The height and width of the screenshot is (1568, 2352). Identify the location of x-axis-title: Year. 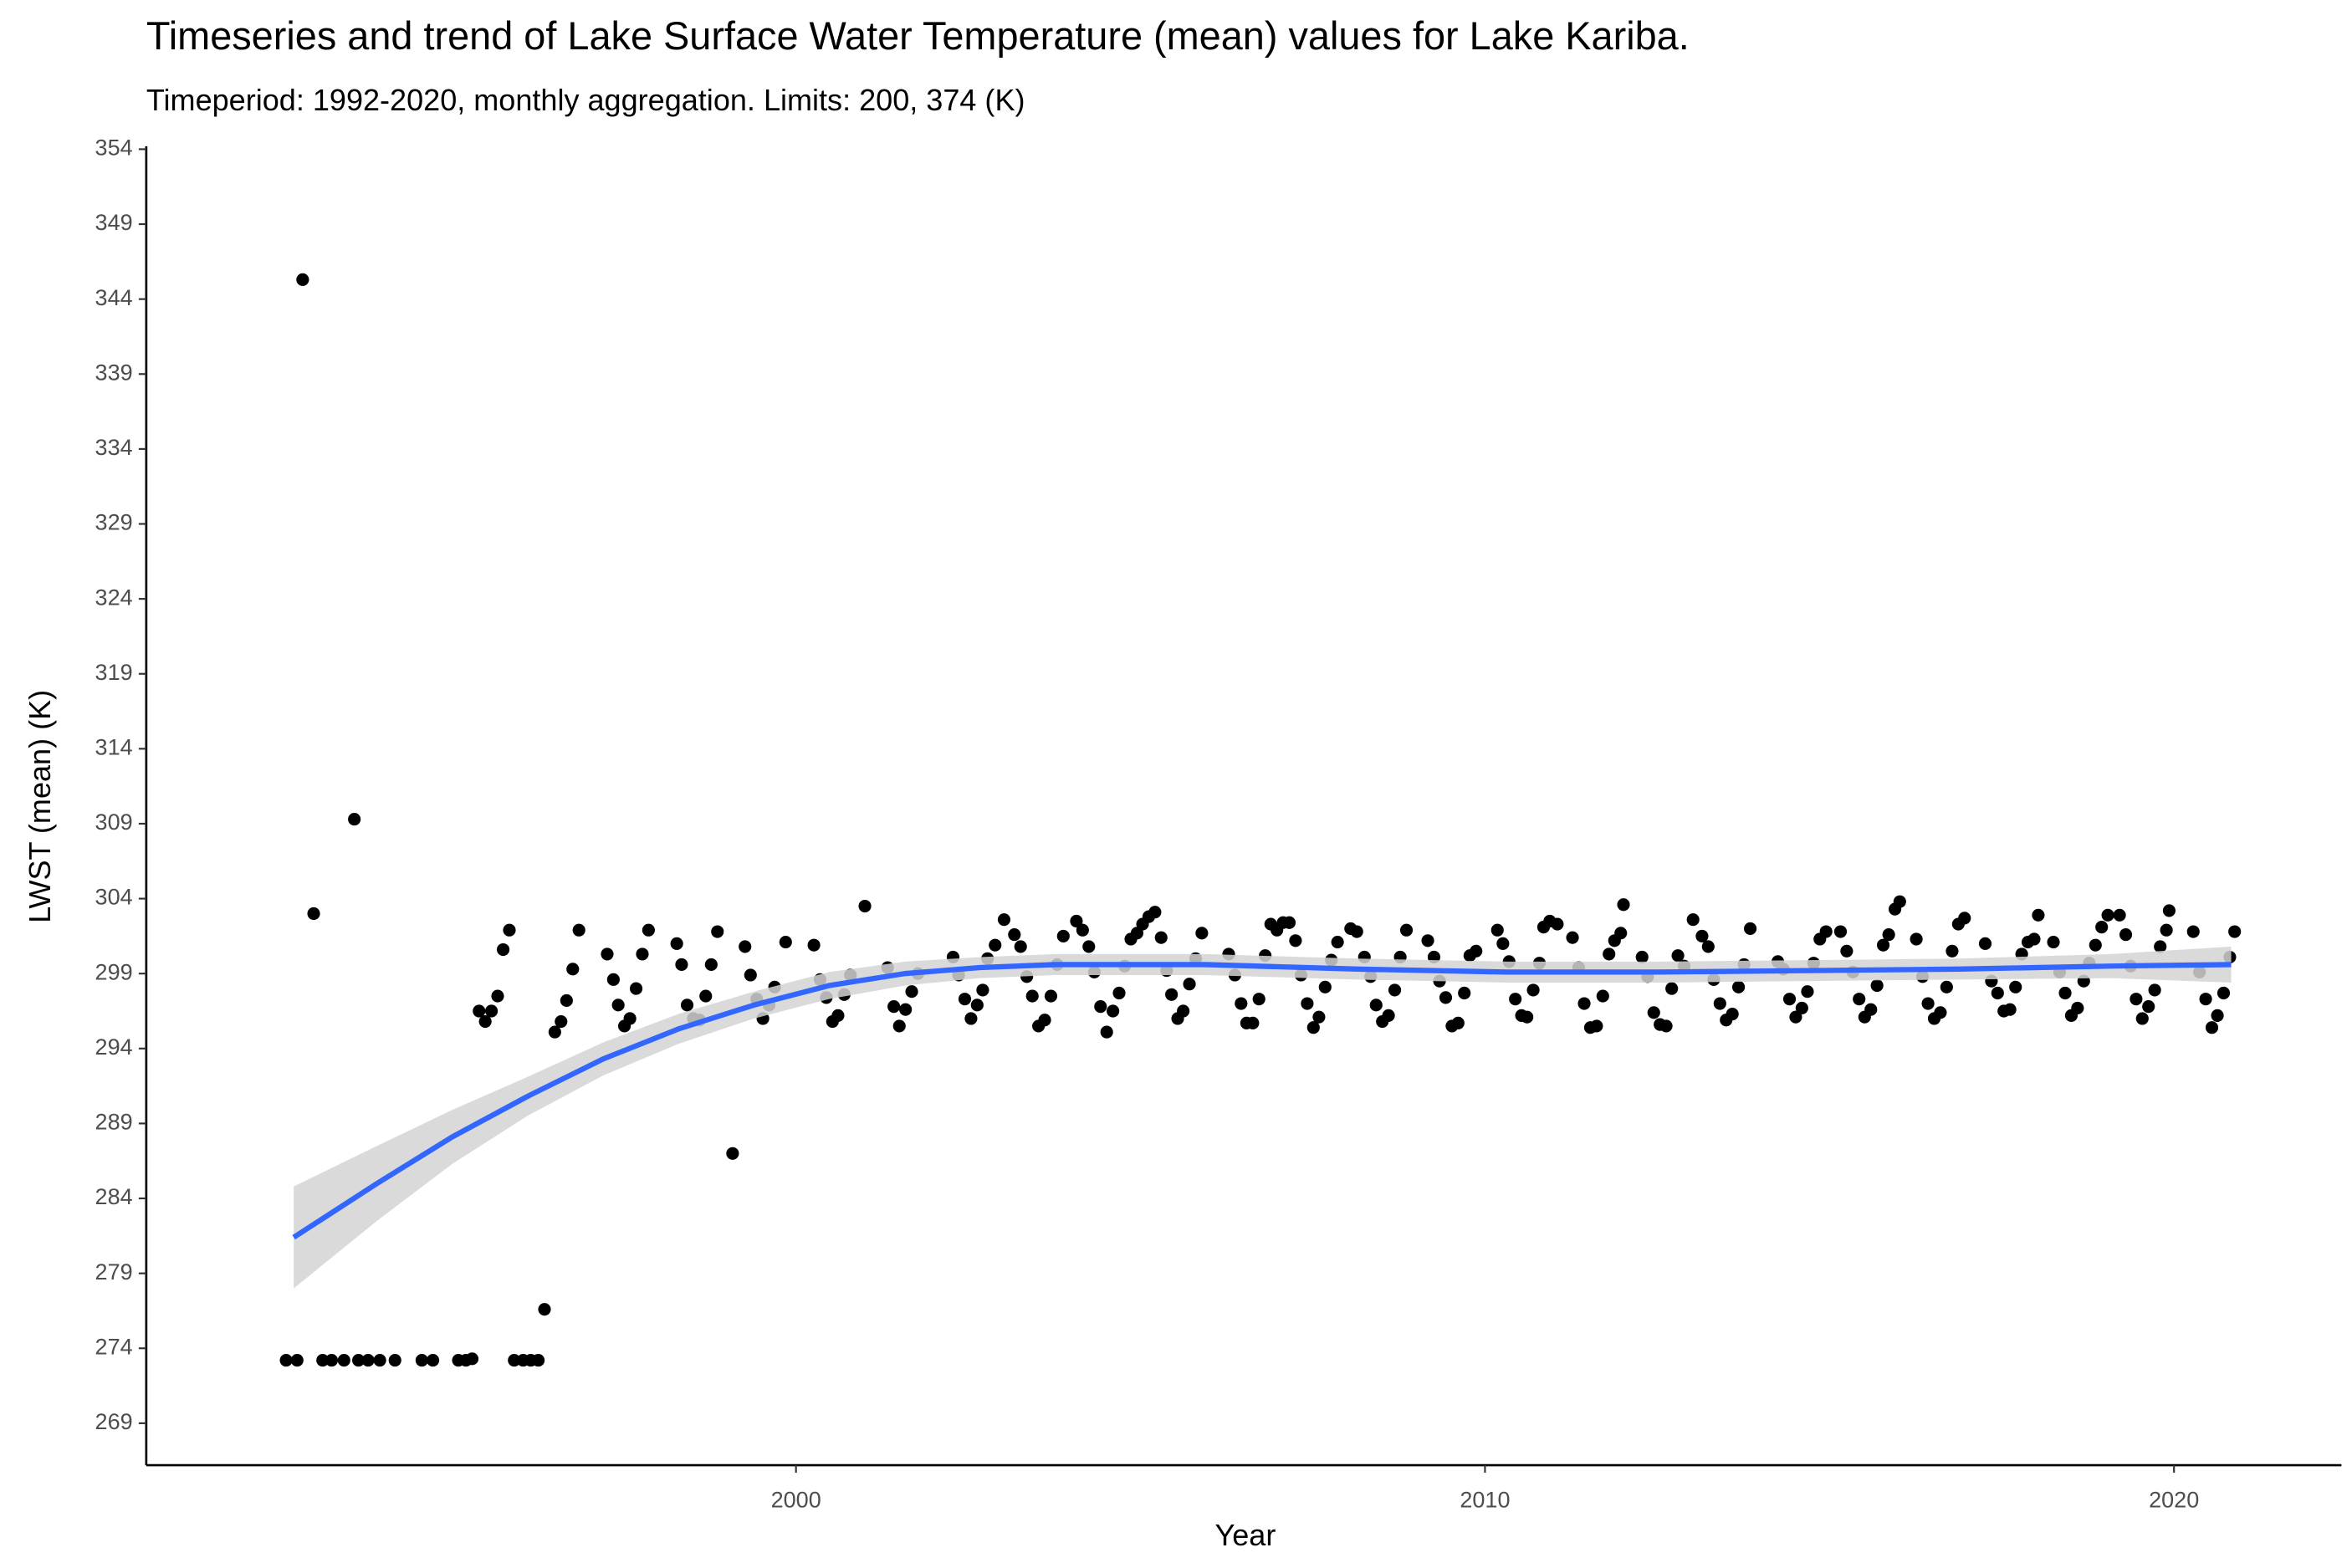
(1245, 1535).